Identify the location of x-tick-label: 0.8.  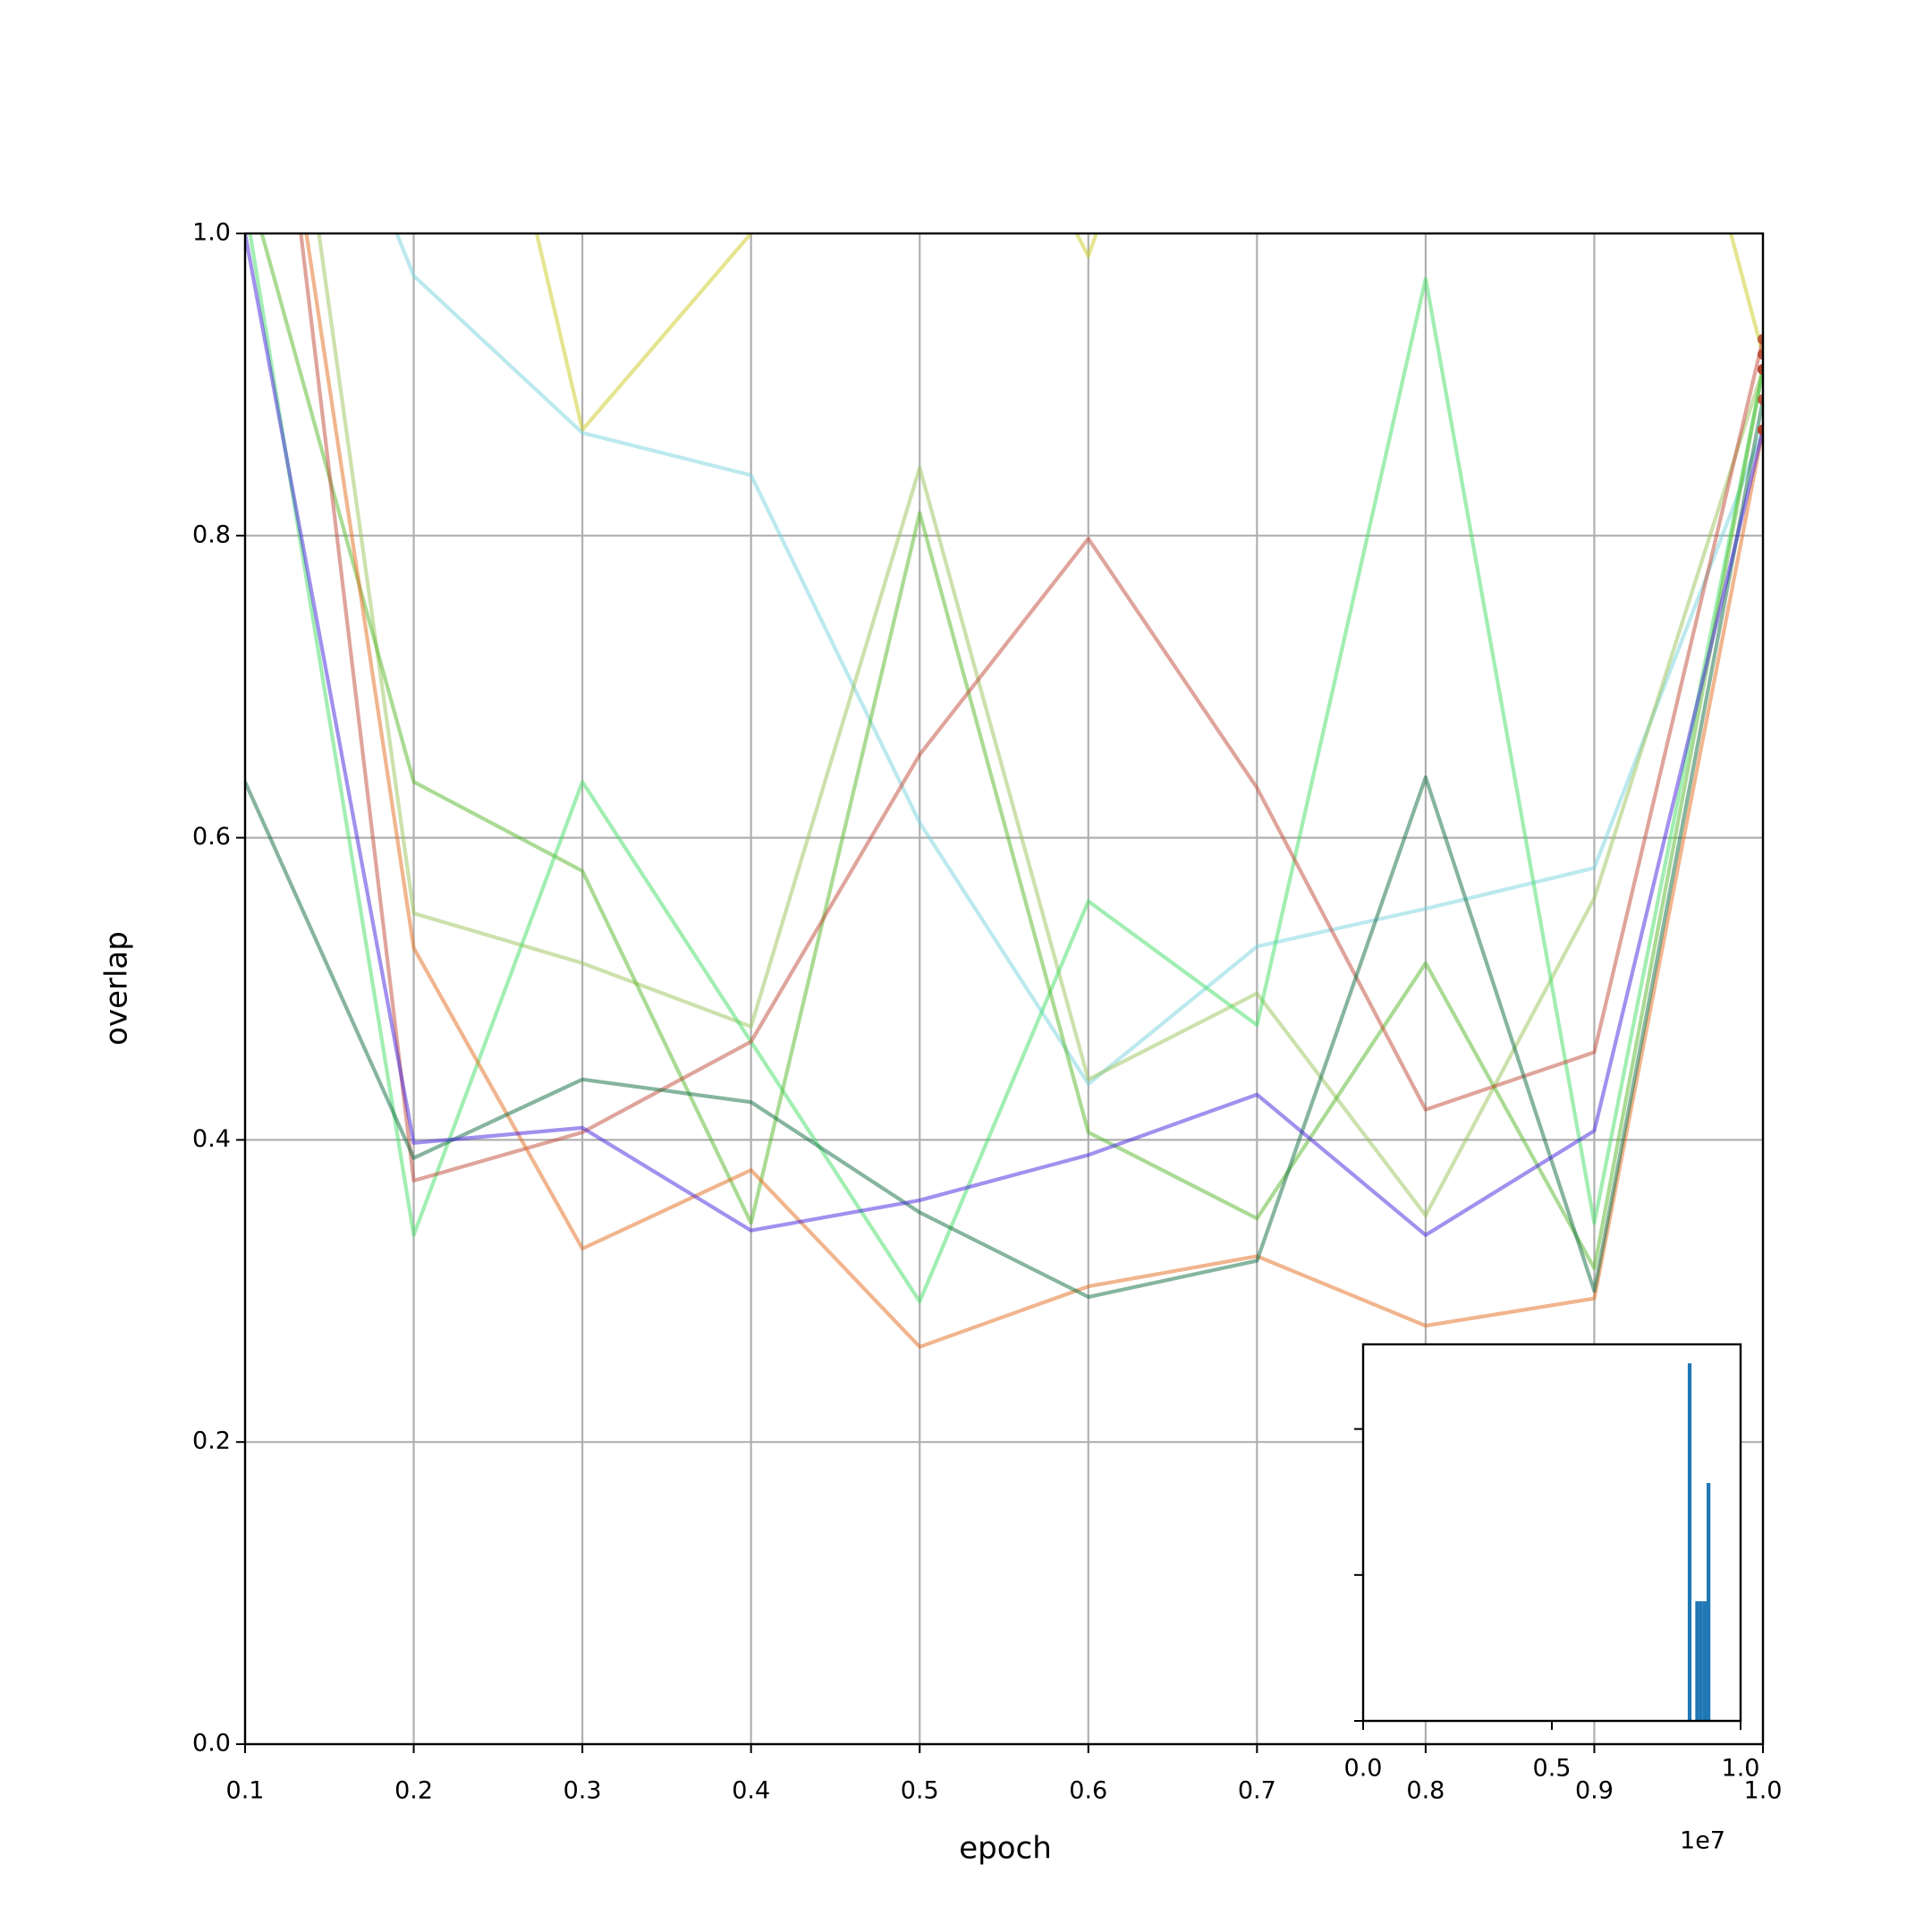
(1425, 1791).